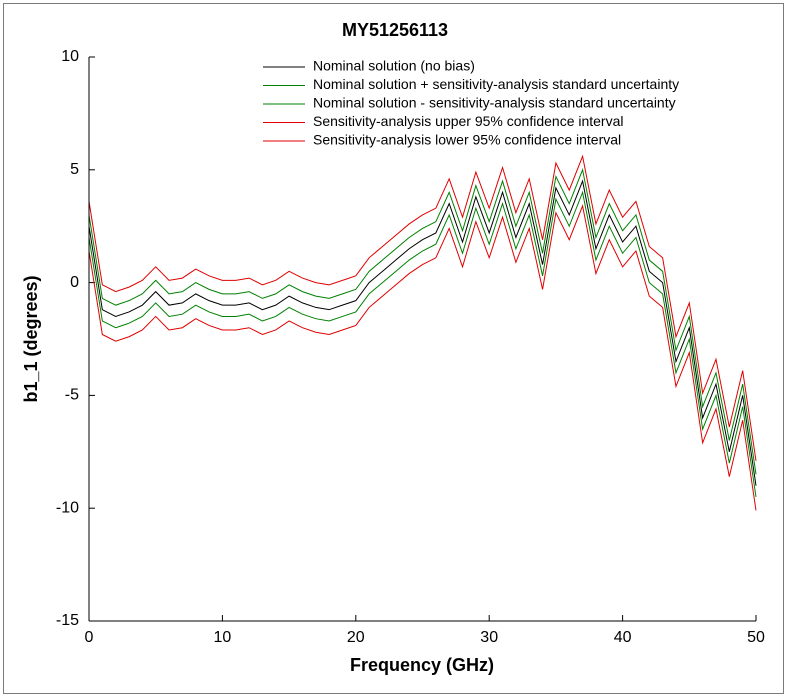  Describe the element at coordinates (70, 56) in the screenshot. I see `y-tick-label: 10` at that location.